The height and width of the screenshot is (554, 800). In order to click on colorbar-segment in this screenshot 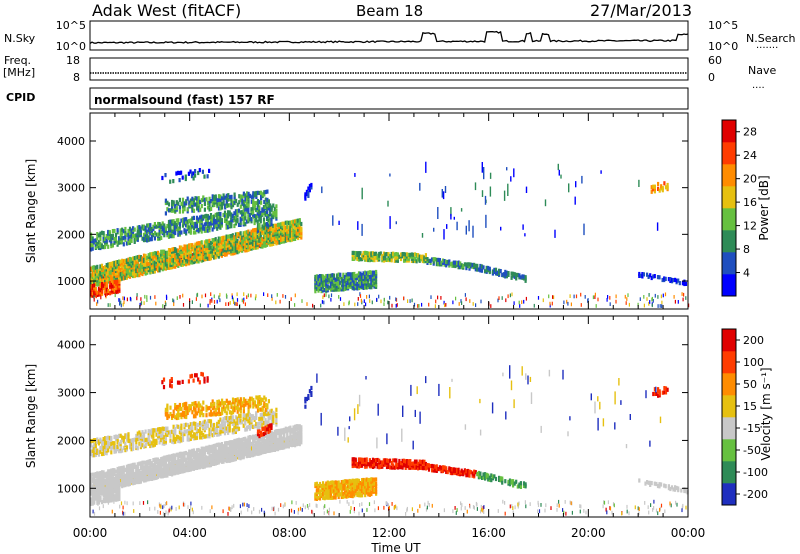, I will do `click(729, 197)`.